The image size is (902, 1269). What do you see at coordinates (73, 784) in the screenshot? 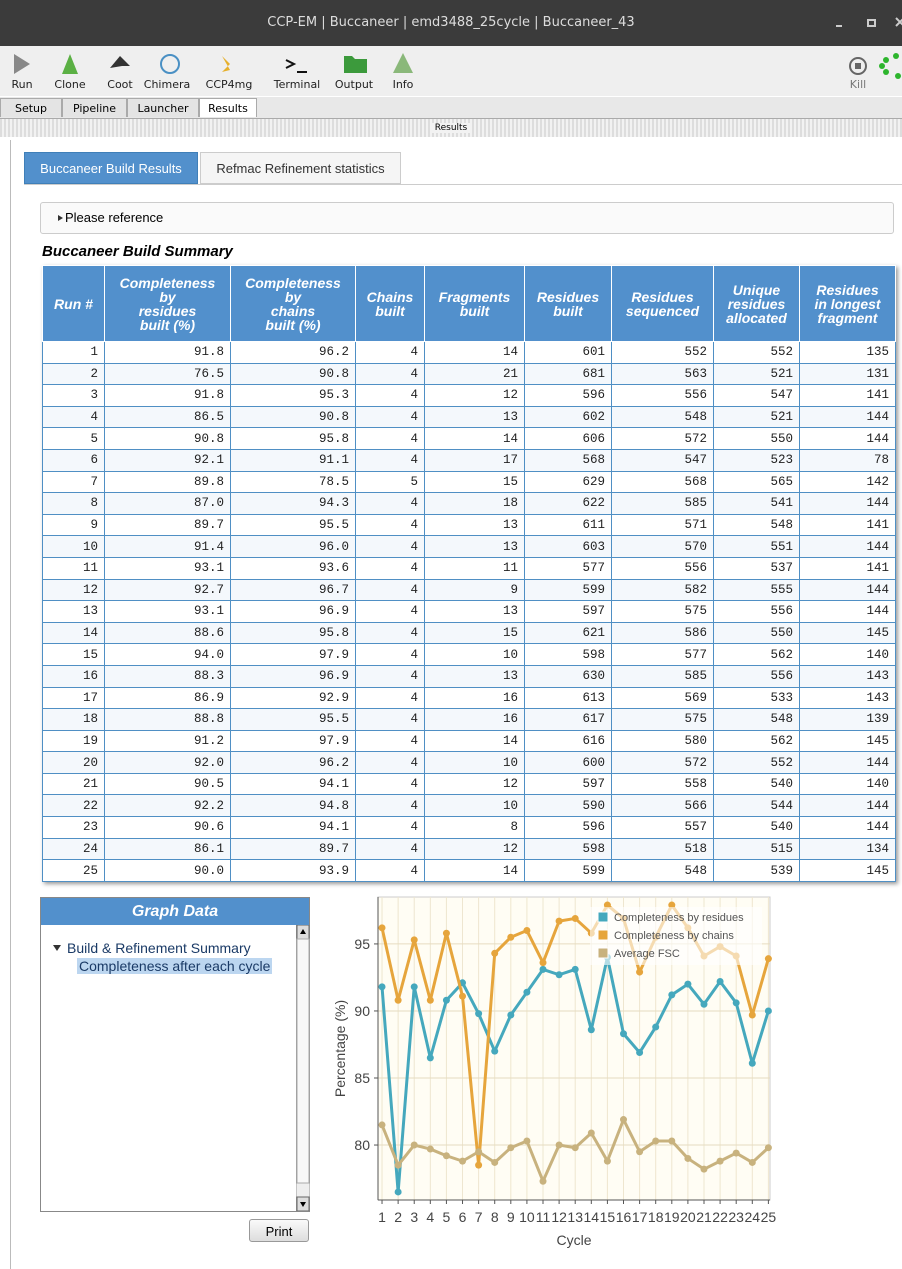
I see `table-cell: 21` at bounding box center [73, 784].